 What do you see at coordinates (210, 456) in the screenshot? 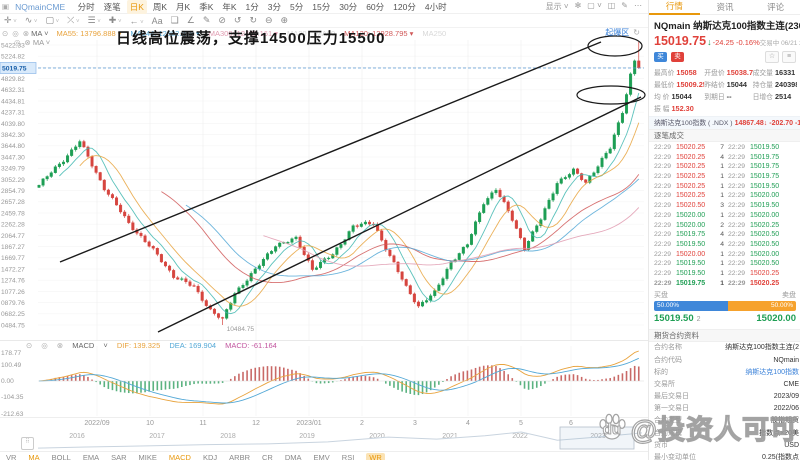
I see `indicator-tab-KDJ: KDJ` at bounding box center [210, 456].